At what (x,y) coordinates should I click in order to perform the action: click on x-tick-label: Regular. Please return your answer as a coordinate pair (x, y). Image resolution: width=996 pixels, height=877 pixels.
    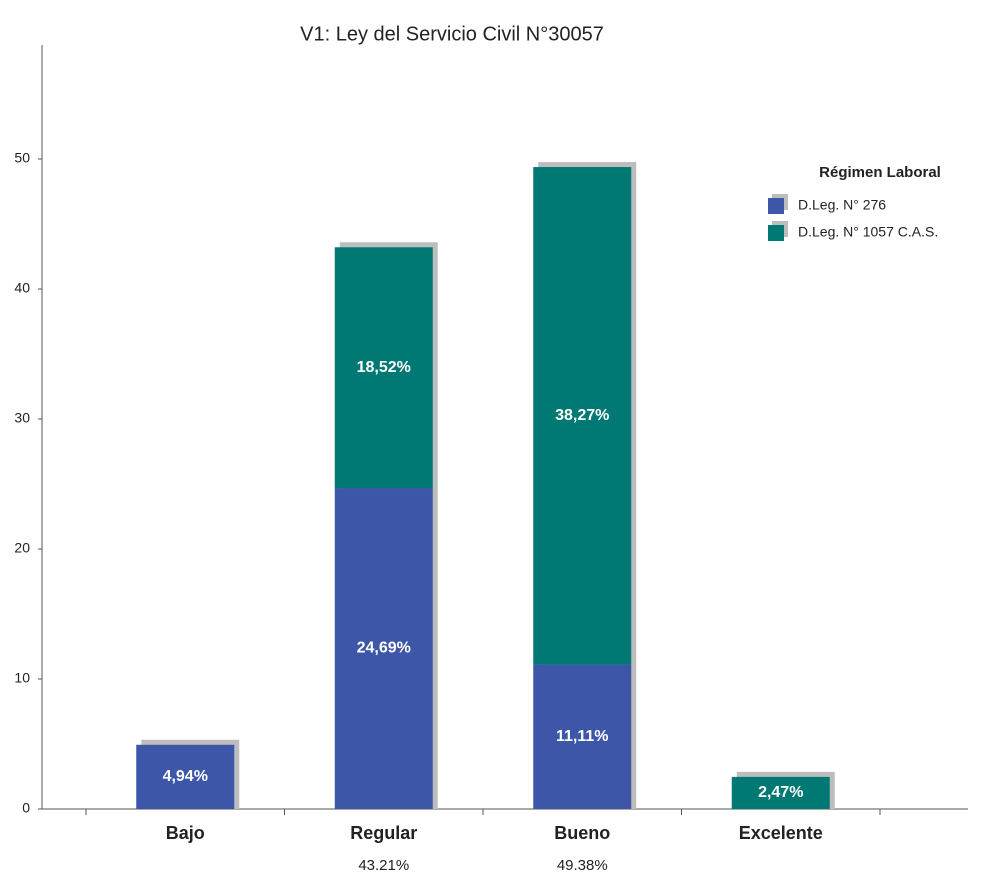
    Looking at the image, I should click on (383, 833).